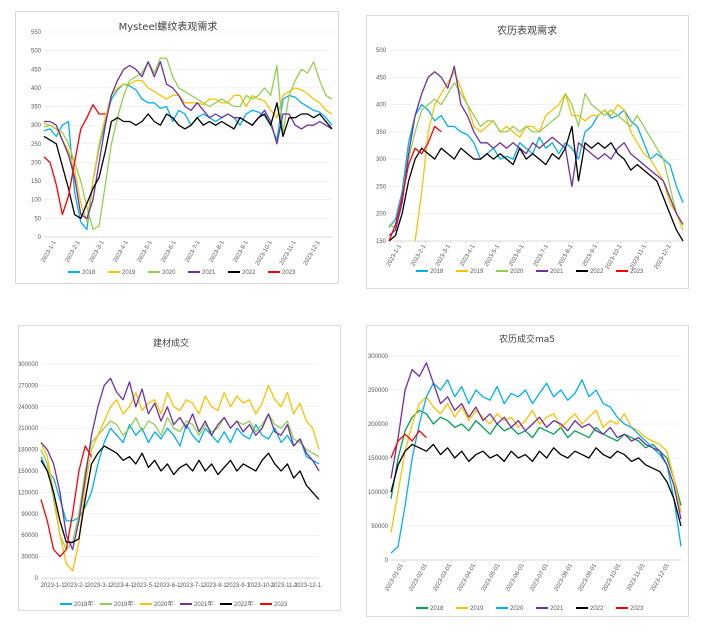 The height and width of the screenshot is (636, 706). Describe the element at coordinates (378, 493) in the screenshot. I see `y-tick-label: 100000` at that location.